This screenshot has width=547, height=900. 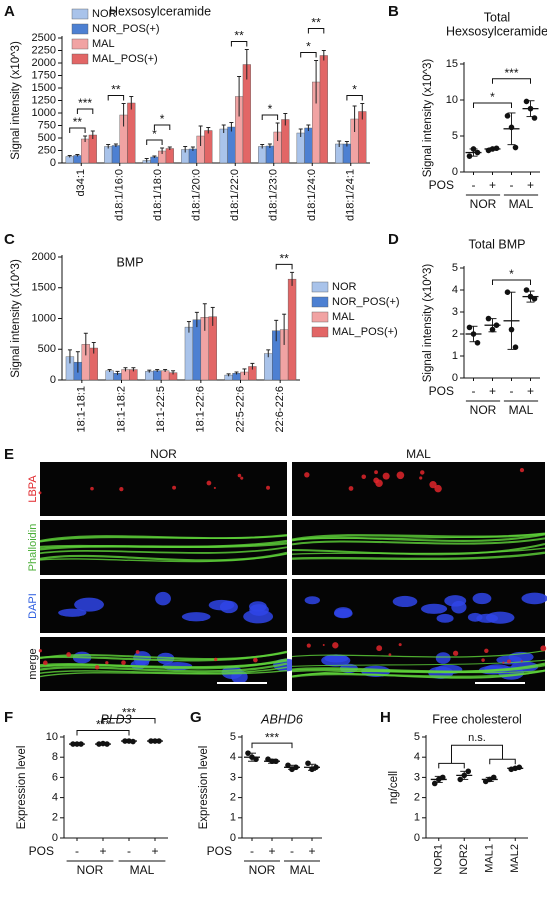 I want to click on y-tick-label: 1250, so click(x=44, y=100).